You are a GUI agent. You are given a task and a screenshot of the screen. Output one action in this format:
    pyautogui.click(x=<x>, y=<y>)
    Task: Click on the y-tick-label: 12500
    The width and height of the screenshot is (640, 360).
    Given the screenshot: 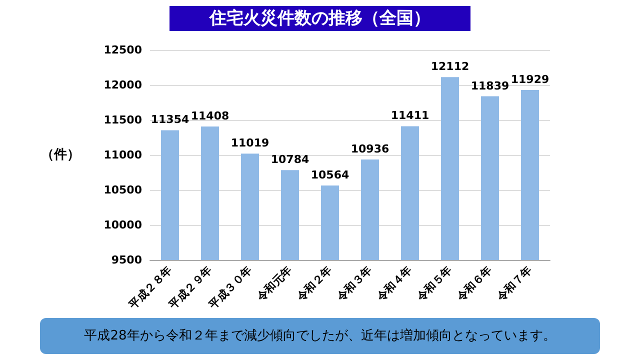 What is the action you would take?
    pyautogui.click(x=123, y=50)
    